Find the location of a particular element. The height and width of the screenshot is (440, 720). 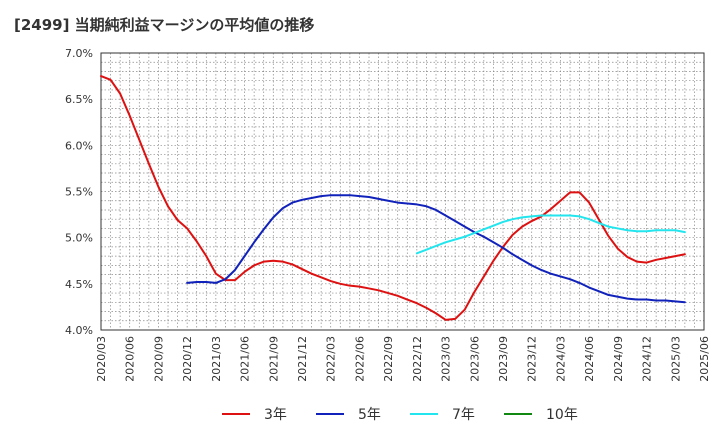

x-tick-label: 2022/06 is located at coordinates (359, 359).